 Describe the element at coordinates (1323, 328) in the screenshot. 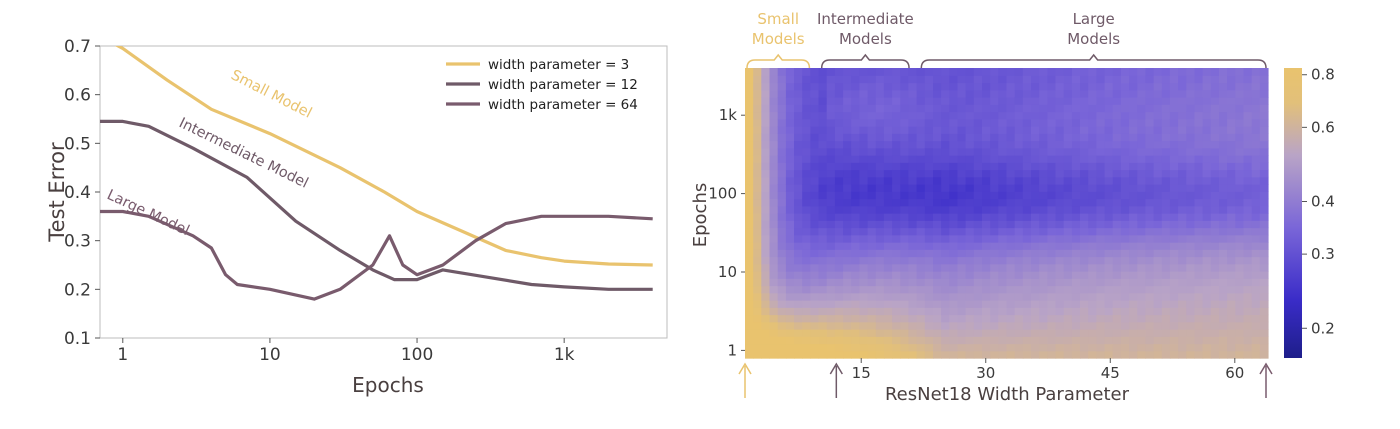

I see `colorbar-tick-label: 0.2` at that location.